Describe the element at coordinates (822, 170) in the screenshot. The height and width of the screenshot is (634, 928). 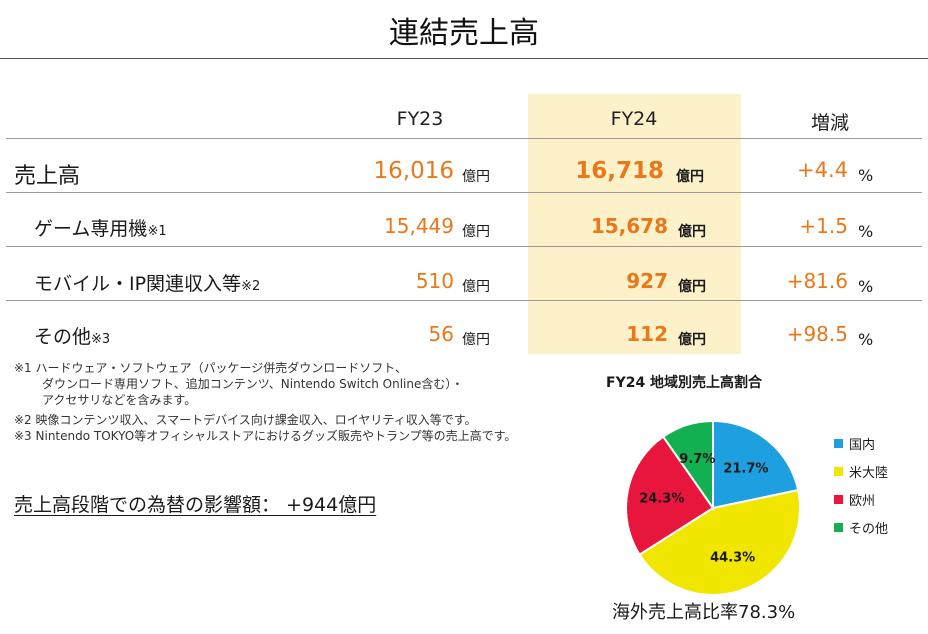
I see `change-value: +4.4` at that location.